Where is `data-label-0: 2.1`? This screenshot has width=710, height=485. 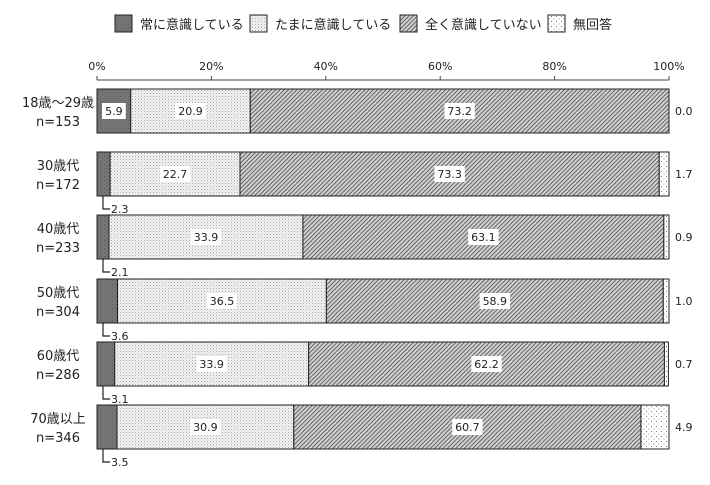
data-label-0: 2.1 is located at coordinates (120, 272).